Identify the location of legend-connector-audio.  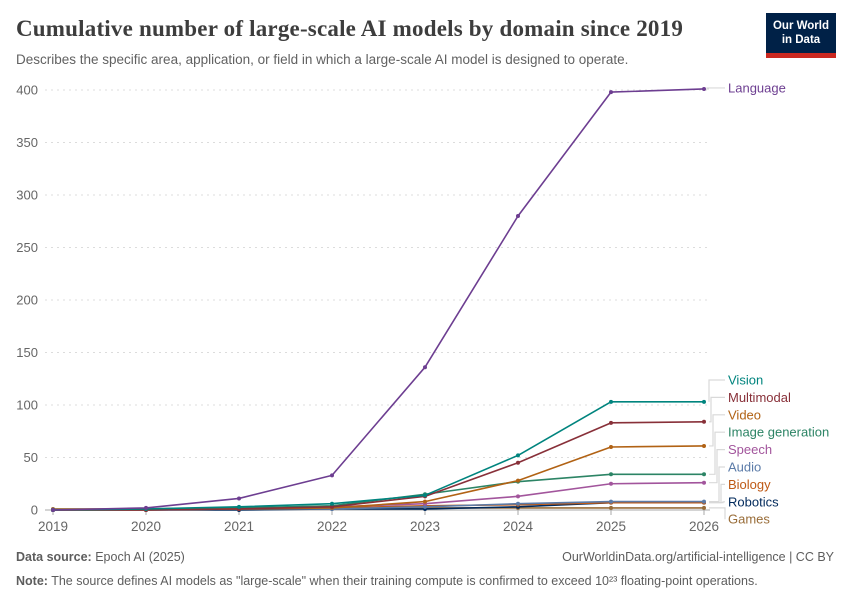
(717, 484).